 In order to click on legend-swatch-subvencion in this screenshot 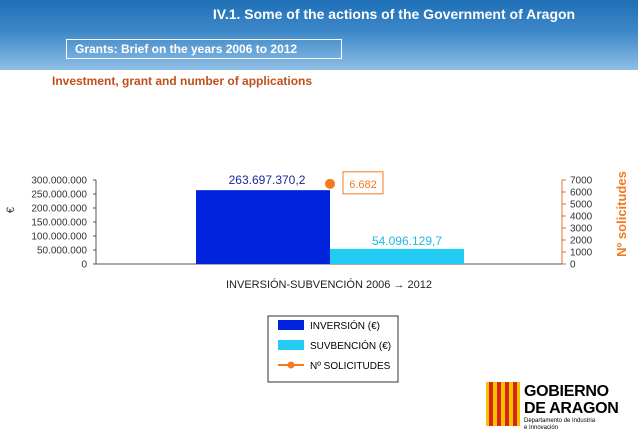, I will do `click(291, 345)`.